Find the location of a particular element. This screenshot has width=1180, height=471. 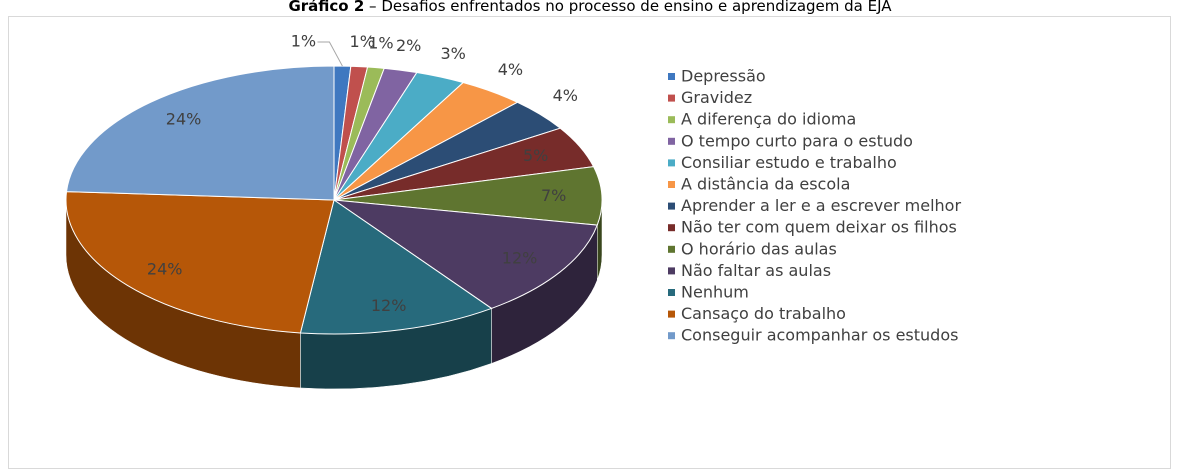

data-label: 5% is located at coordinates (535, 155).